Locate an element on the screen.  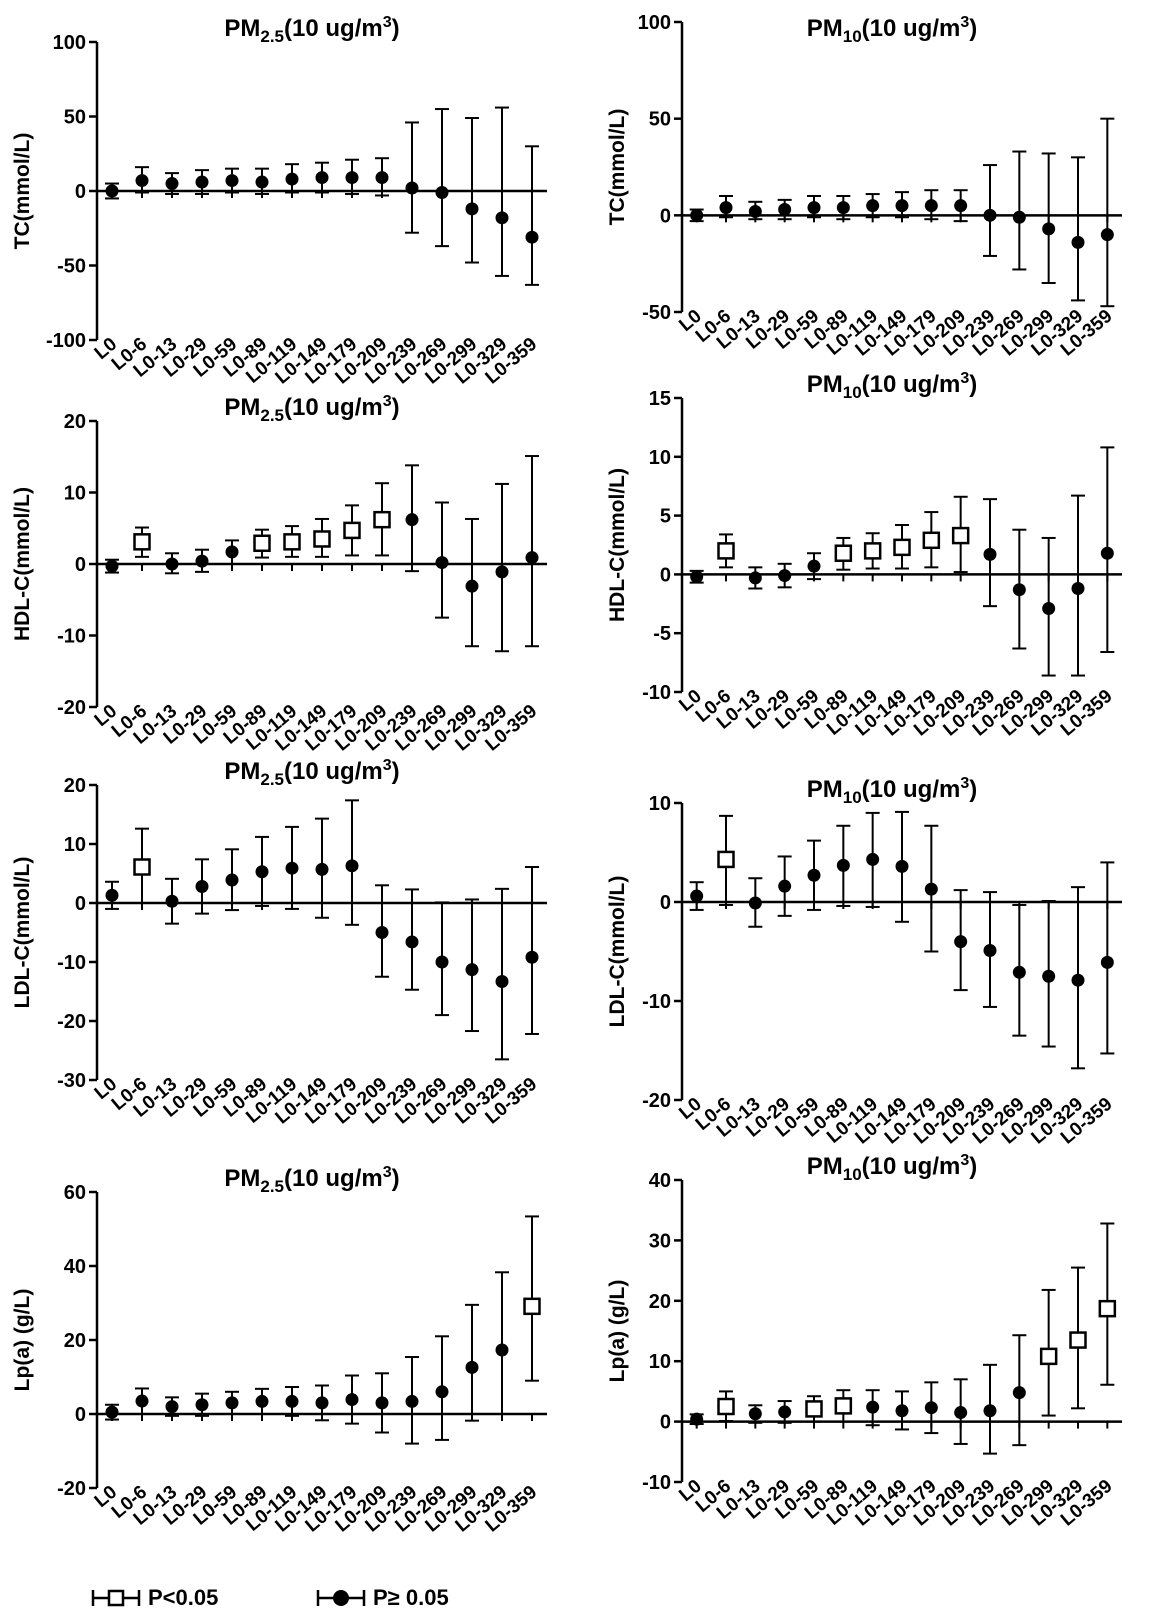
y-tick-label: -30 is located at coordinates (71, 1081).